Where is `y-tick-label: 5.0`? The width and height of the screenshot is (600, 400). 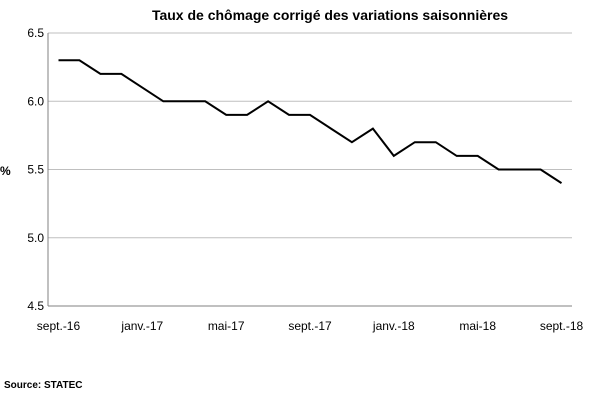 y-tick-label: 5.0 is located at coordinates (35, 238).